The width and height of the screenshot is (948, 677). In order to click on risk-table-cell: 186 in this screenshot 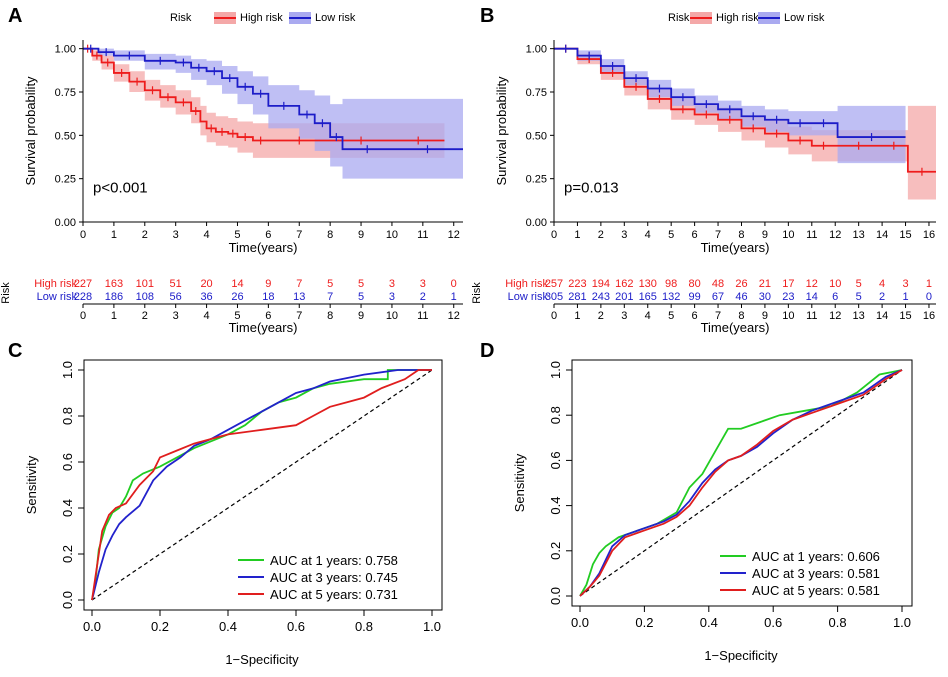, I will do `click(114, 297)`.